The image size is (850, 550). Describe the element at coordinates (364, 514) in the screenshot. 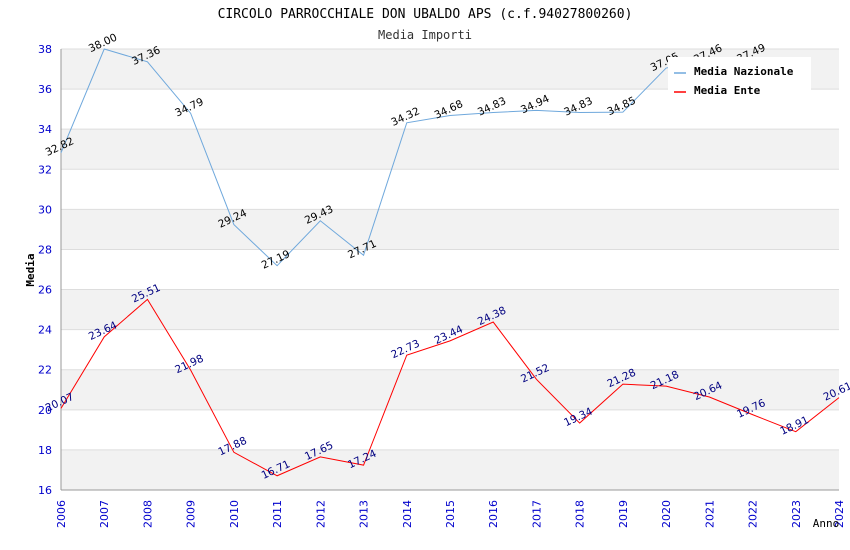

I see `x-tick-label: 2013` at that location.